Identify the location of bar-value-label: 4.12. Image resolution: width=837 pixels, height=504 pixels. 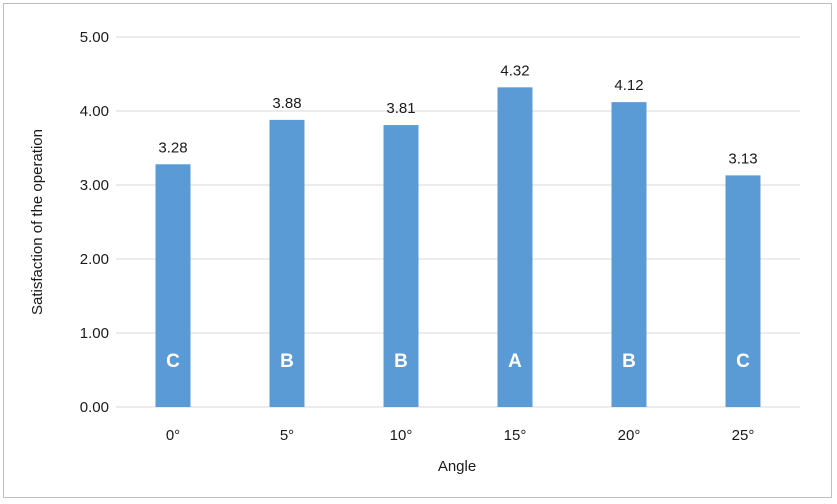
(628, 85).